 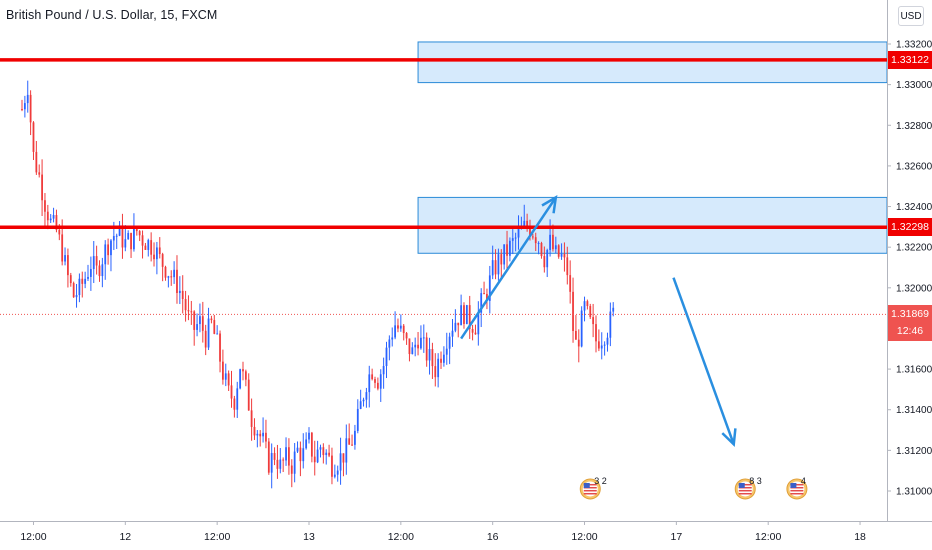 I want to click on x-tick-label: 12:00, so click(x=217, y=537).